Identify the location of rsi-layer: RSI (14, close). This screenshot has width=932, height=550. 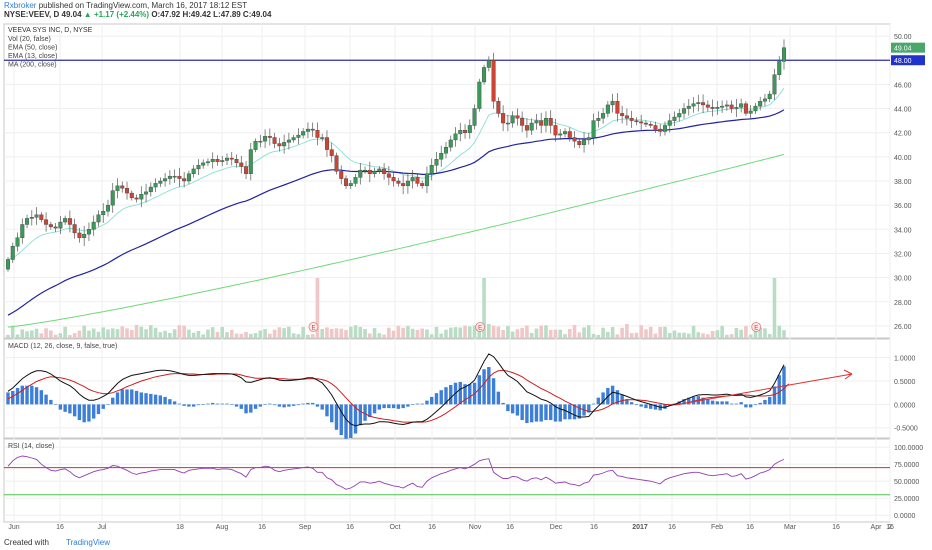
(447, 469).